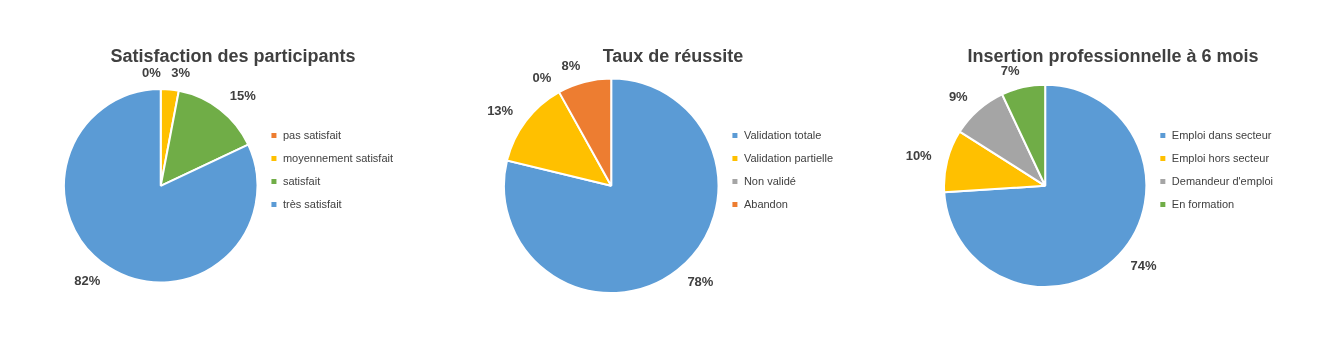 The height and width of the screenshot is (337, 1336). Describe the element at coordinates (312, 203) in the screenshot. I see `legend-label: très satisfait` at that location.